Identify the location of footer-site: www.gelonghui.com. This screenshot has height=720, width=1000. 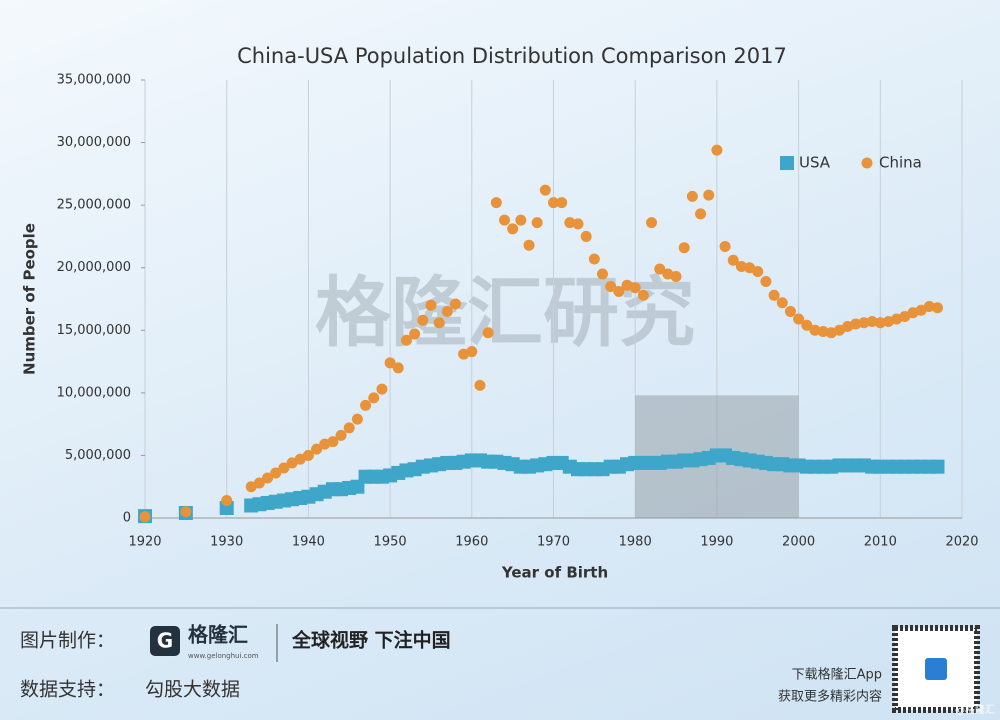
(223, 656).